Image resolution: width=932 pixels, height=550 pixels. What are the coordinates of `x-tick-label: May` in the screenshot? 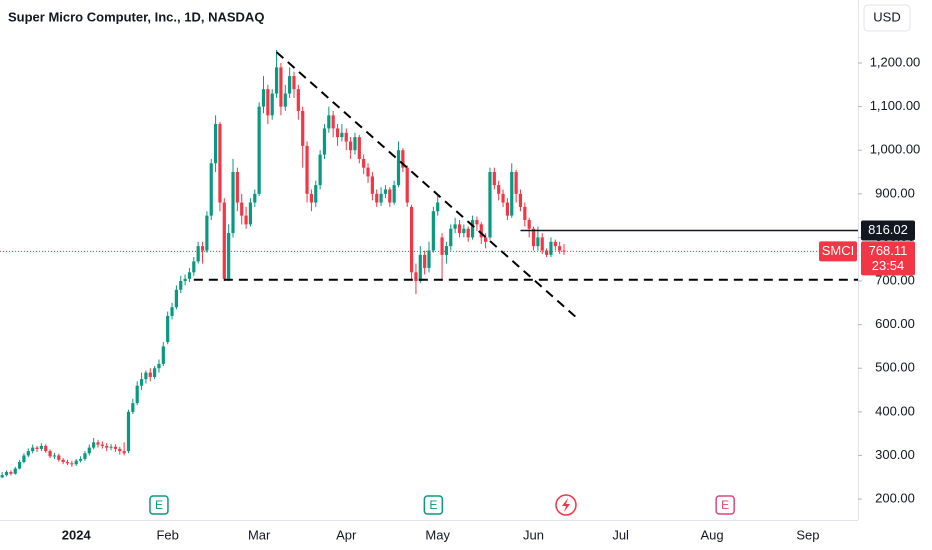 It's located at (437, 534).